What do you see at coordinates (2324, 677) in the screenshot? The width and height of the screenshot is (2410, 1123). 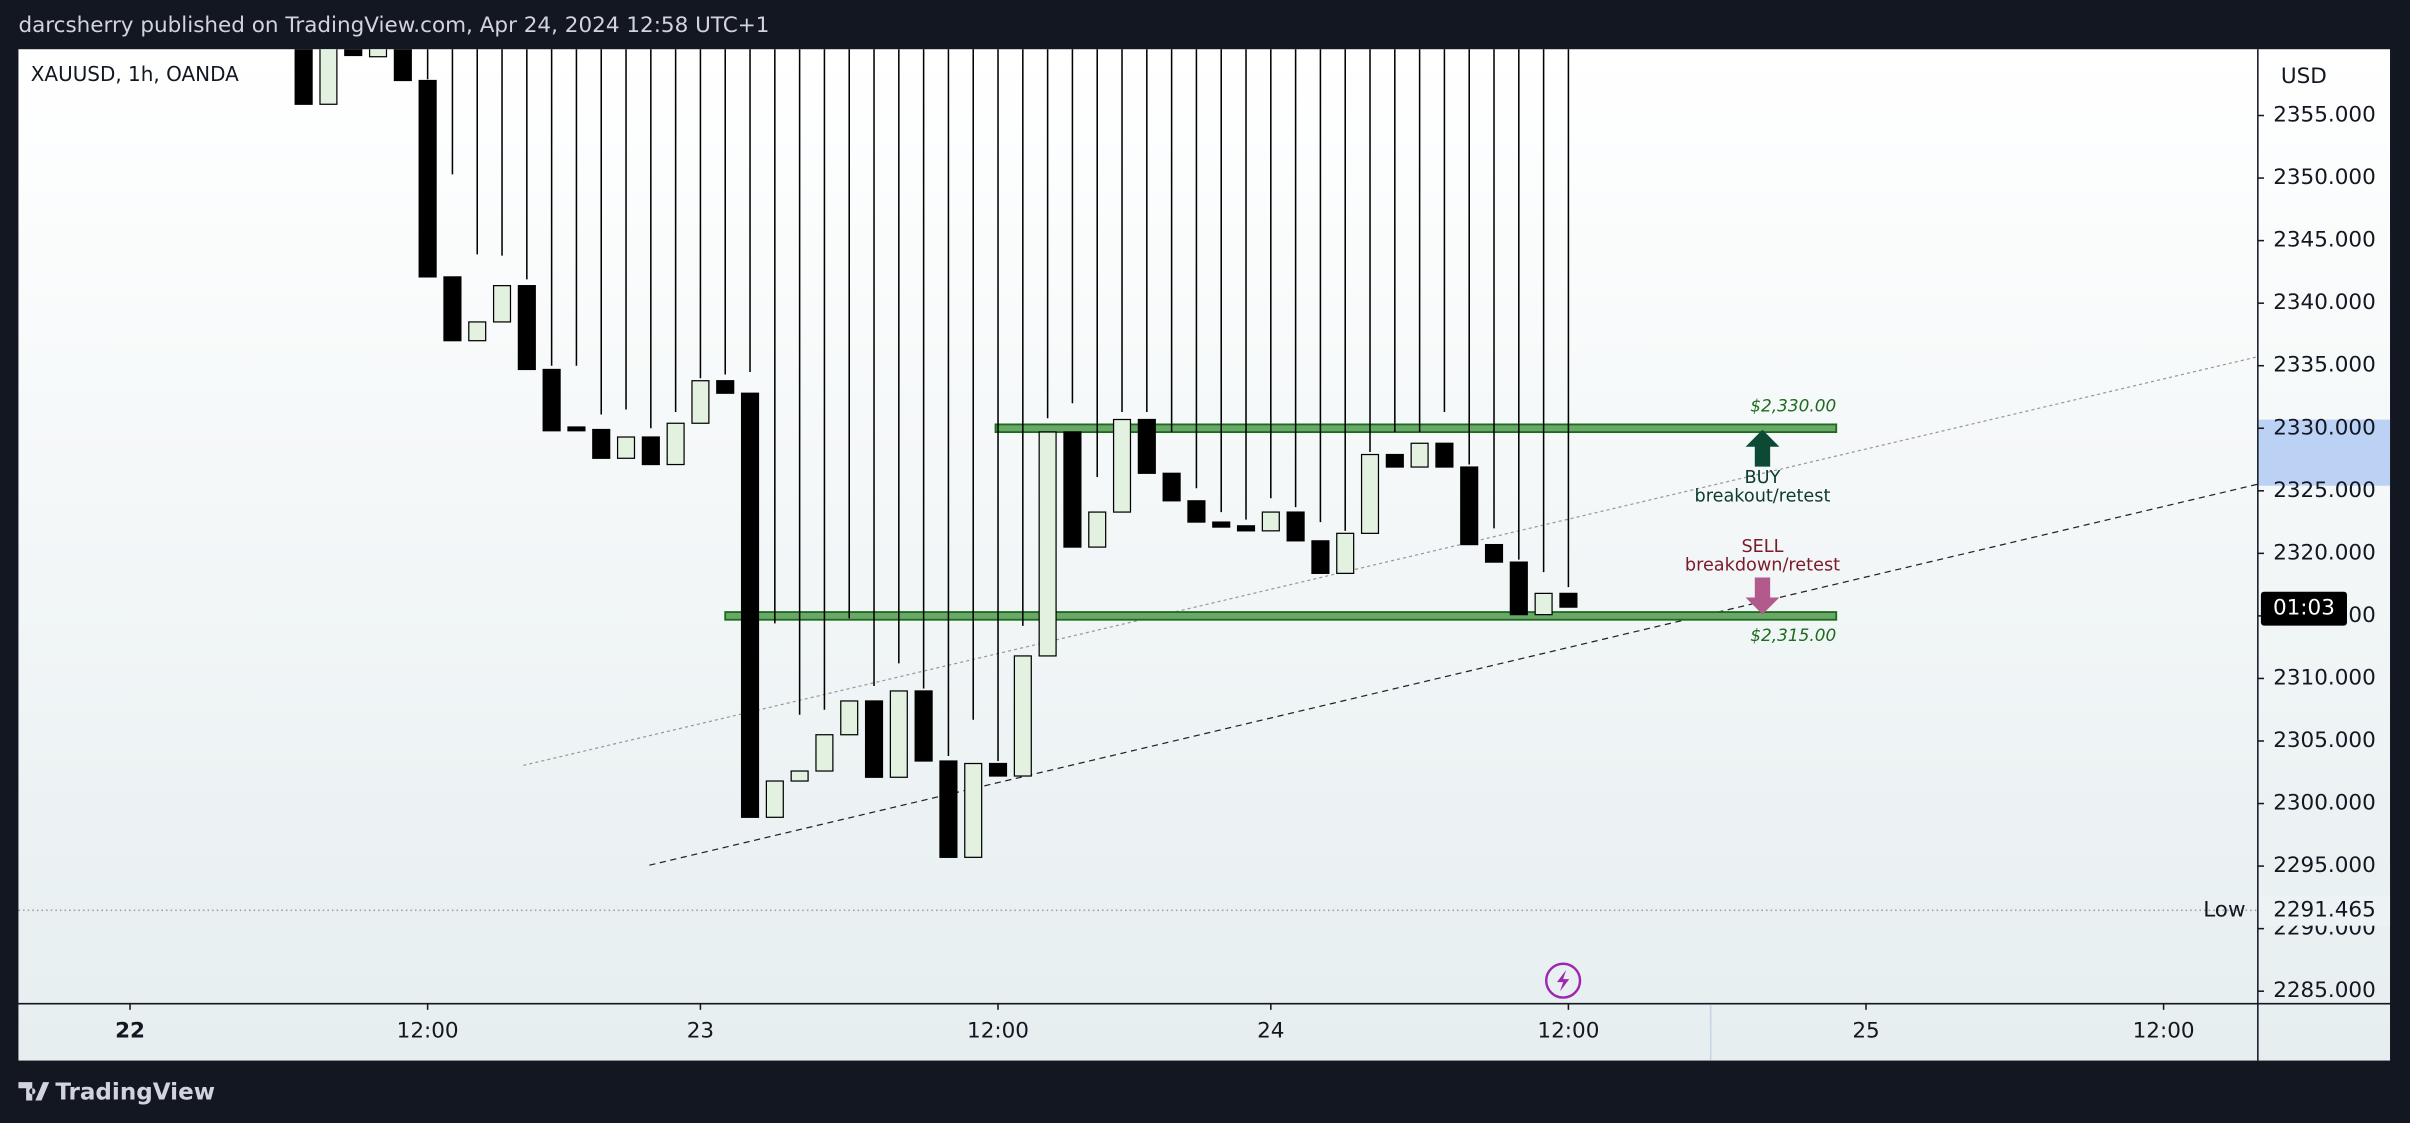 I see `y-tick-label: 2310.000` at bounding box center [2324, 677].